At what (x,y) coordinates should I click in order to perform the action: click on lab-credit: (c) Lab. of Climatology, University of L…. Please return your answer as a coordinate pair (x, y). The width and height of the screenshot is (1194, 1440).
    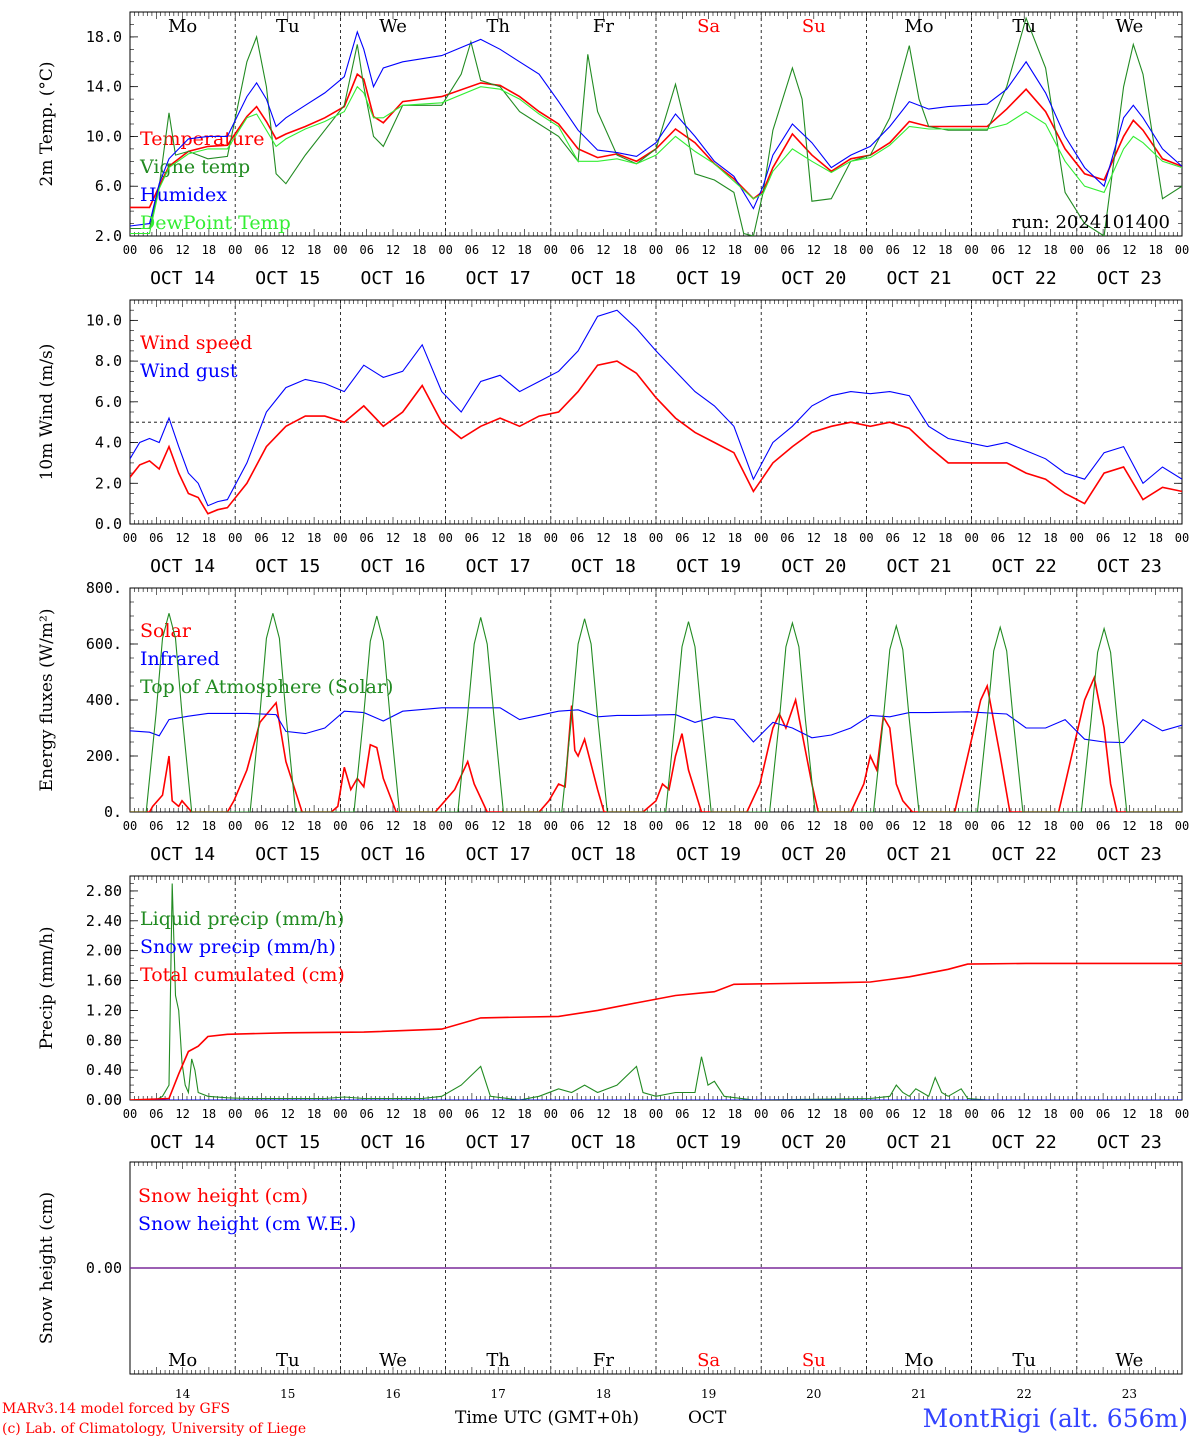
    Looking at the image, I should click on (154, 1429).